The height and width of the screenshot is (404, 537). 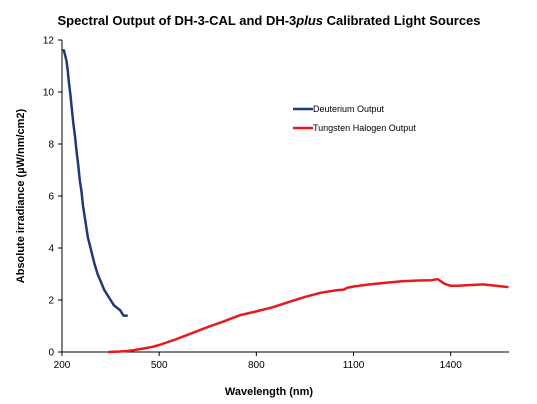 I want to click on legend: Deuterium Output Tungsten Halogen Output, so click(x=354, y=118).